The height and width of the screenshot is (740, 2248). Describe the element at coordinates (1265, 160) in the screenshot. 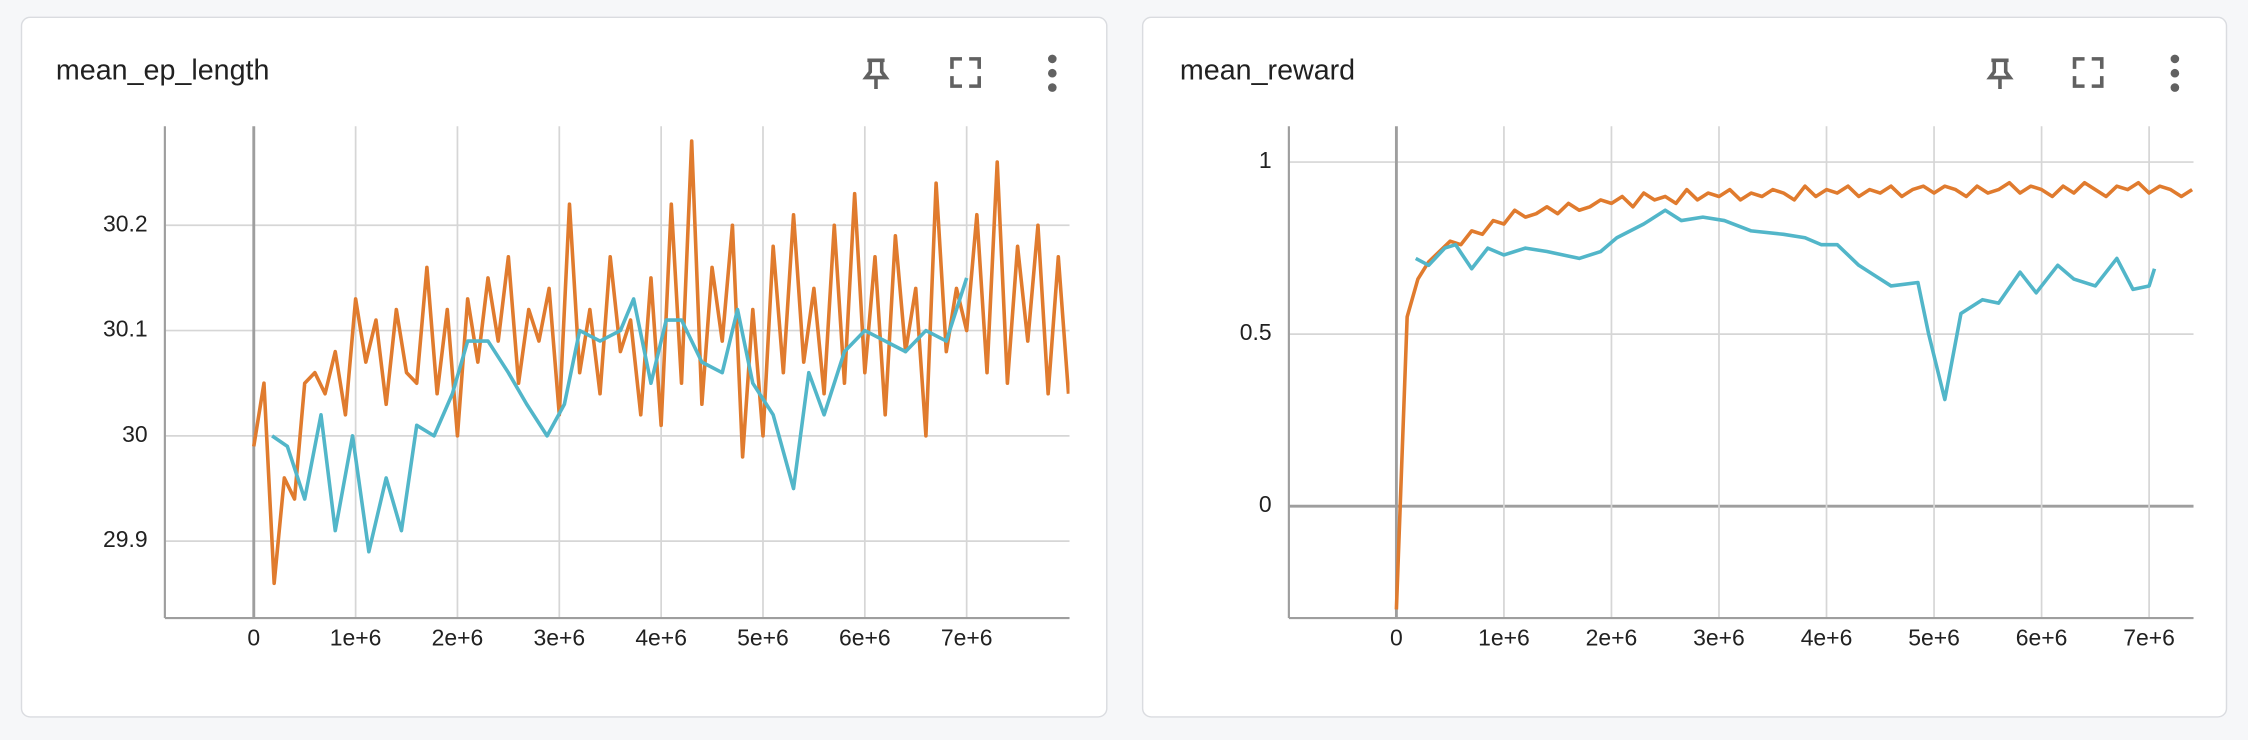

I see `y-tick-label: 1` at that location.